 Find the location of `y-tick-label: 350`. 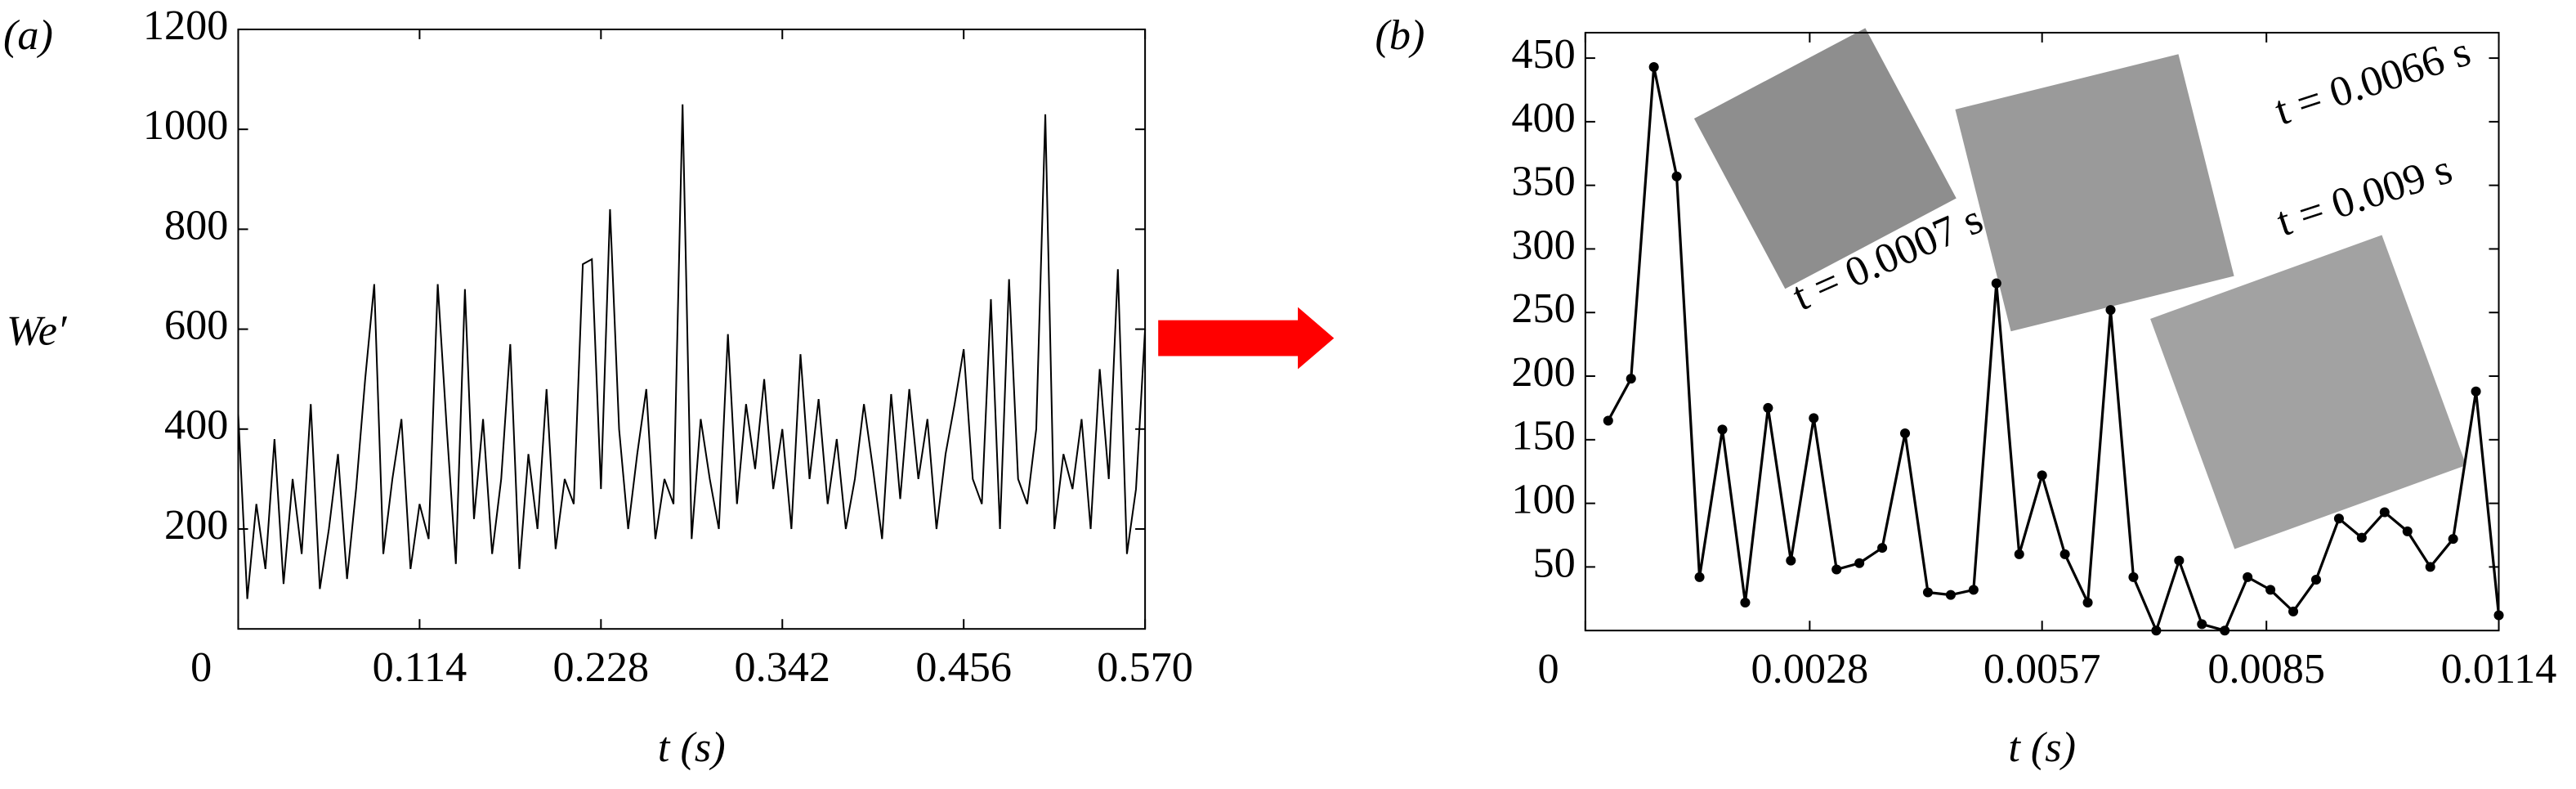

y-tick-label: 350 is located at coordinates (1543, 182).